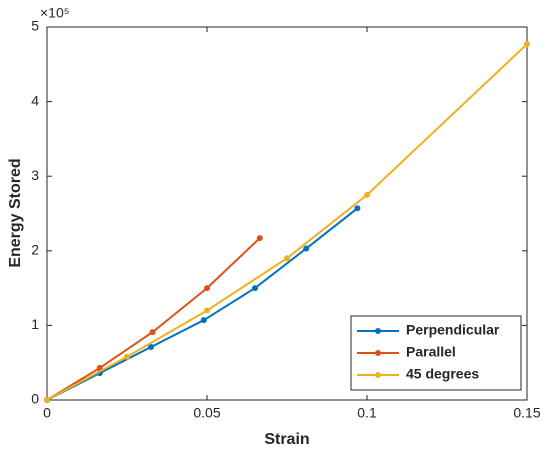  I want to click on x-axis-label: Strain, so click(286, 439).